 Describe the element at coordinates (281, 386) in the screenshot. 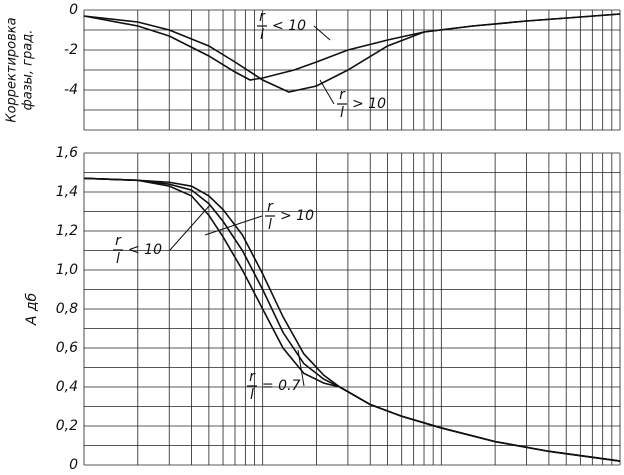

I see `annotation-relation: = 0.7` at that location.